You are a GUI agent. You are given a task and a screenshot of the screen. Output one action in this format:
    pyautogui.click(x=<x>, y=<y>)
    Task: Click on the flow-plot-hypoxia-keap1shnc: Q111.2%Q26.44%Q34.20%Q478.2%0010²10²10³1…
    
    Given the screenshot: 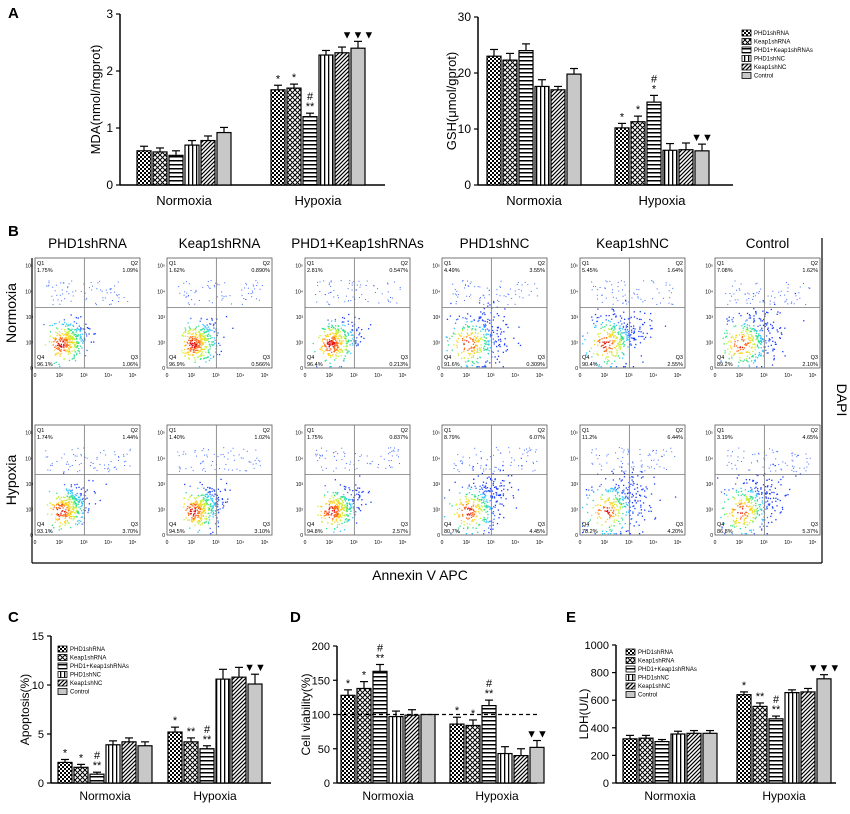 What is the action you would take?
    pyautogui.click(x=628, y=485)
    